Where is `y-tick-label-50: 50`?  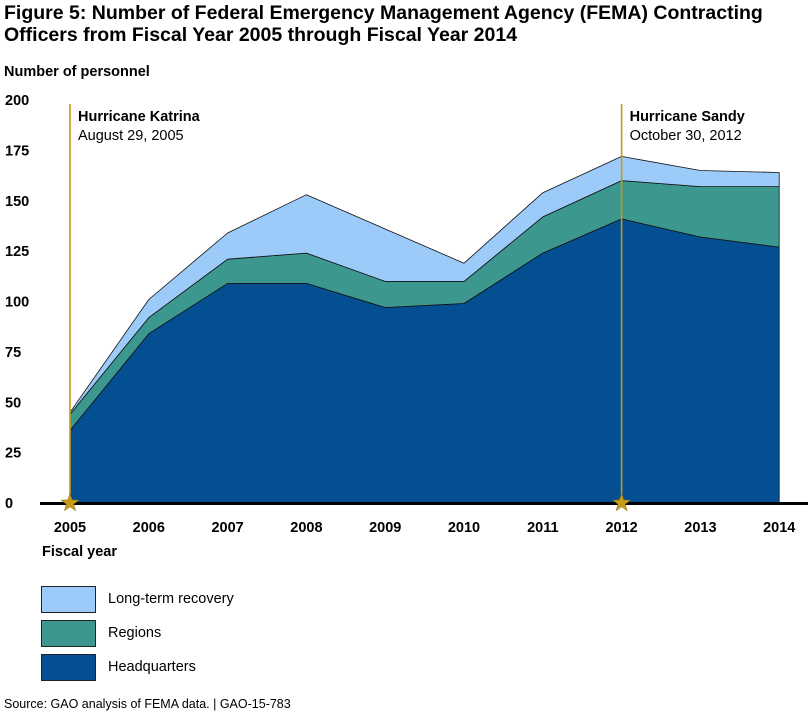
y-tick-label-50: 50 is located at coordinates (13, 403).